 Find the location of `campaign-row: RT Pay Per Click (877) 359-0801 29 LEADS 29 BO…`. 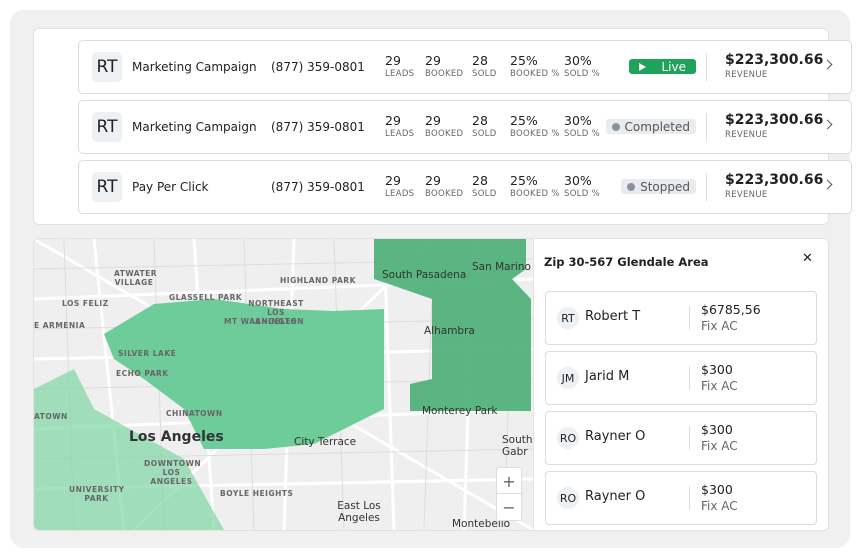

campaign-row: RT Pay Per Click (877) 359-0801 29 LEADS 29 BO… is located at coordinates (465, 187).